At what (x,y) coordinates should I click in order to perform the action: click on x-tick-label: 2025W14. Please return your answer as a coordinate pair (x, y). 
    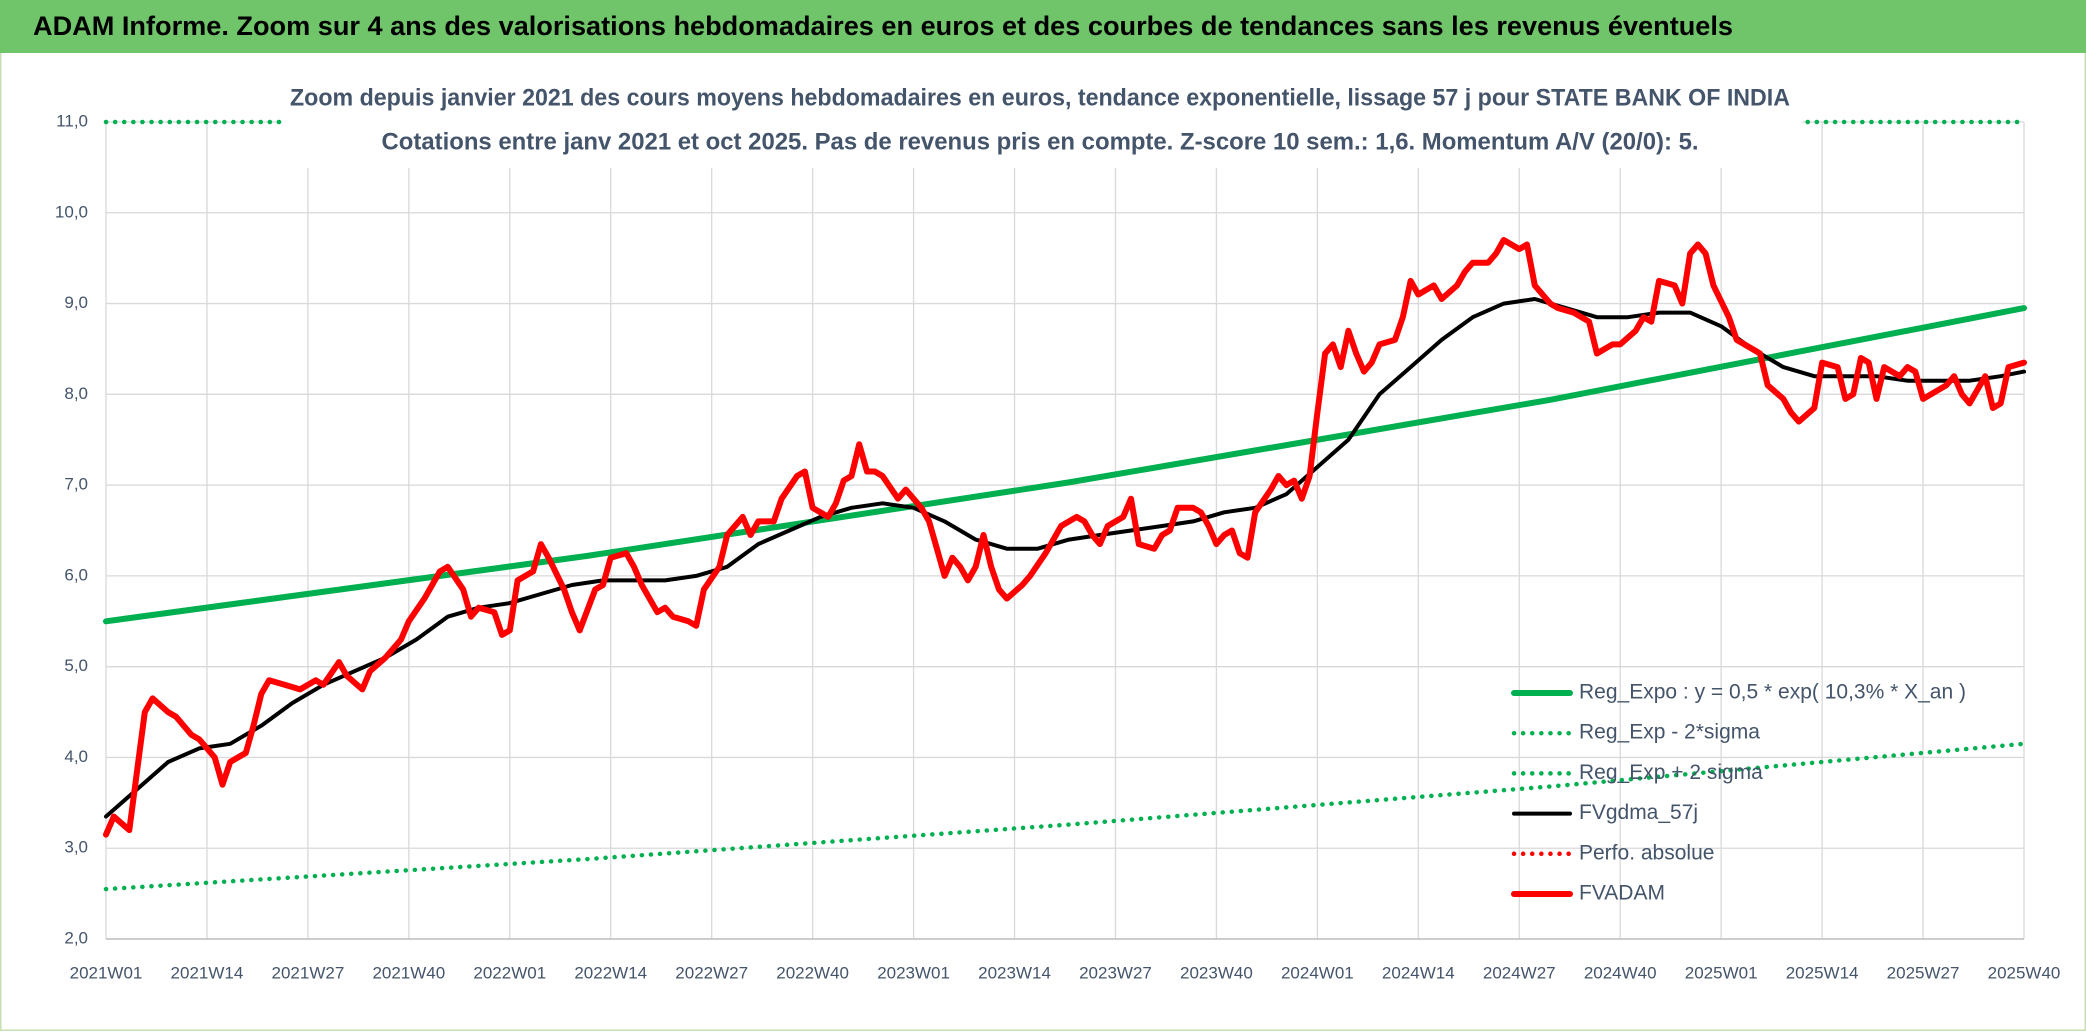
    Looking at the image, I should click on (1822, 972).